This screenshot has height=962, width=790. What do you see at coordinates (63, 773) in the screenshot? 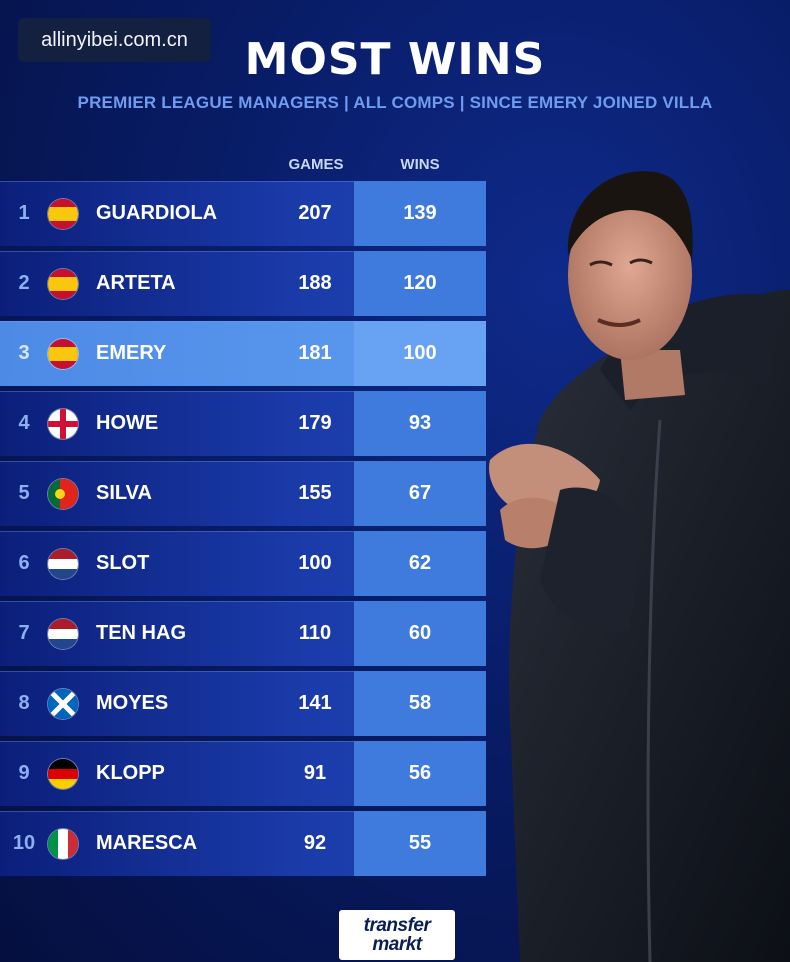
I see `germany-flag-icon` at bounding box center [63, 773].